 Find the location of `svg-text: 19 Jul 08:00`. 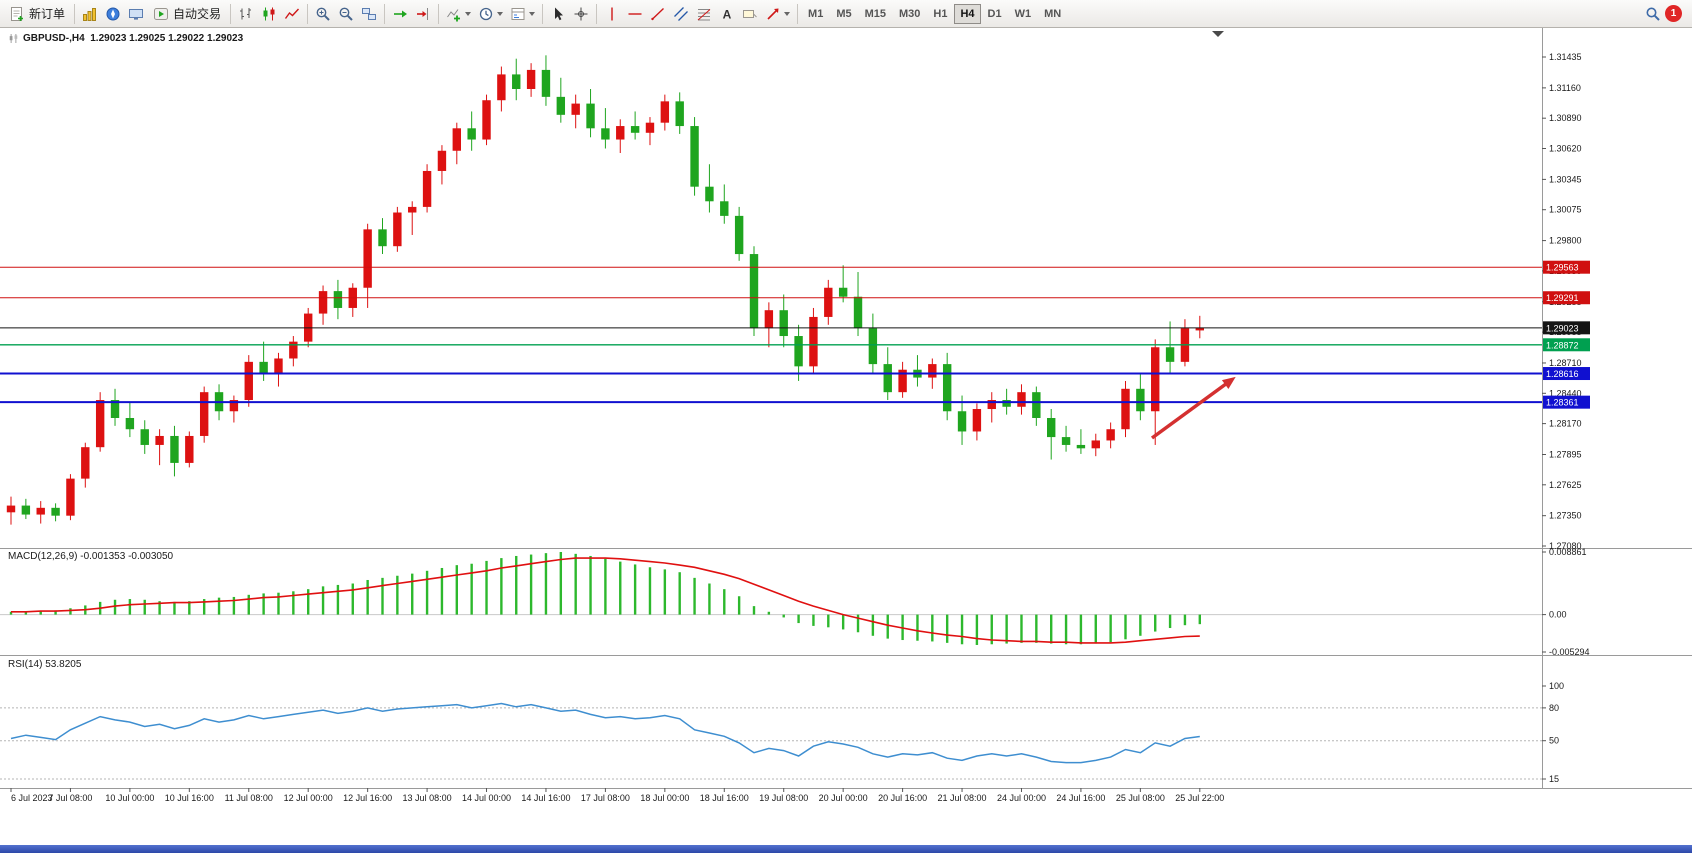

svg-text: 19 Jul 08:00 is located at coordinates (783, 798).